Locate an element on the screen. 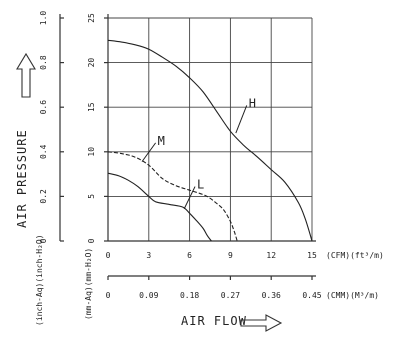 Image resolution: width=402 pixels, height=337 pixels. x-unit-secondary-label: (CMM)(M³/m) is located at coordinates (352, 295).